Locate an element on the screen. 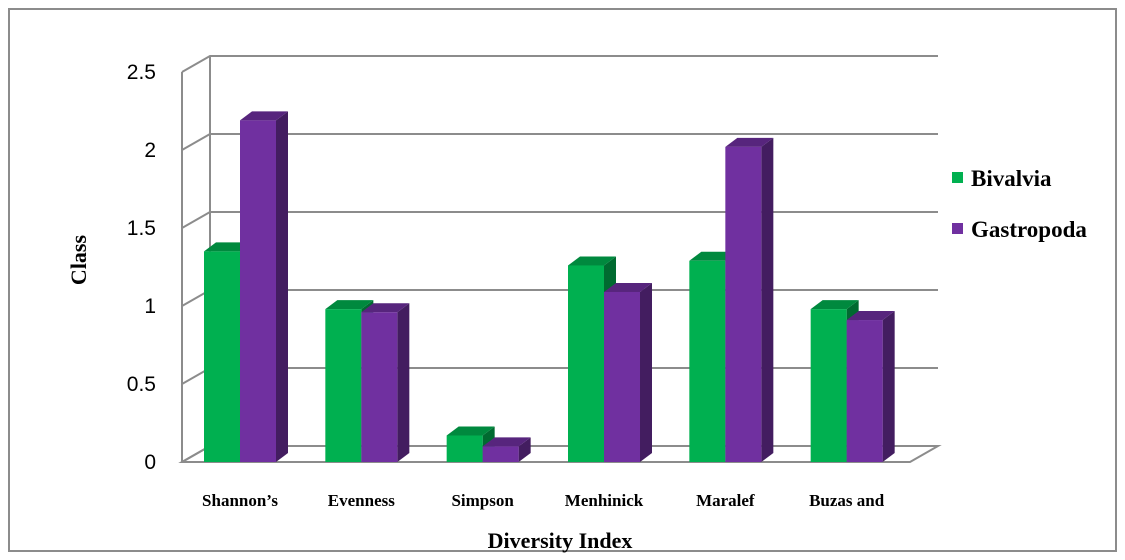 This screenshot has height=560, width=1125. y-tick-label-0-5: 0.5 is located at coordinates (141, 384).